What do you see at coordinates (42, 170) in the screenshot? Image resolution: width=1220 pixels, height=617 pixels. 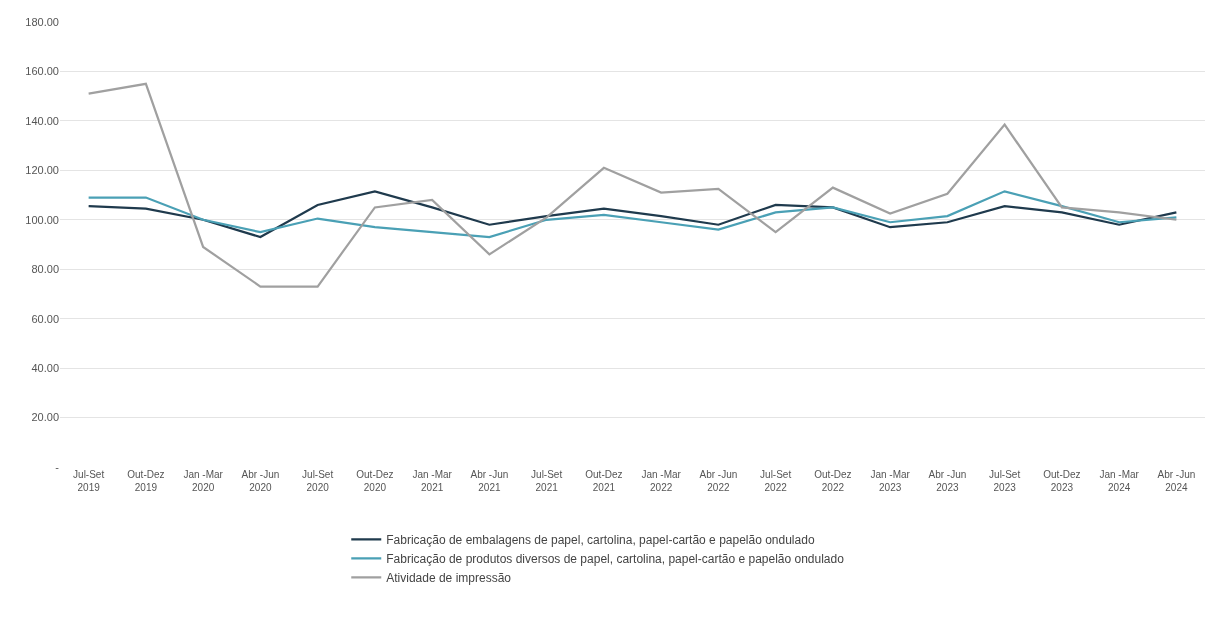 I see `y-tick-label: 120.00` at bounding box center [42, 170].